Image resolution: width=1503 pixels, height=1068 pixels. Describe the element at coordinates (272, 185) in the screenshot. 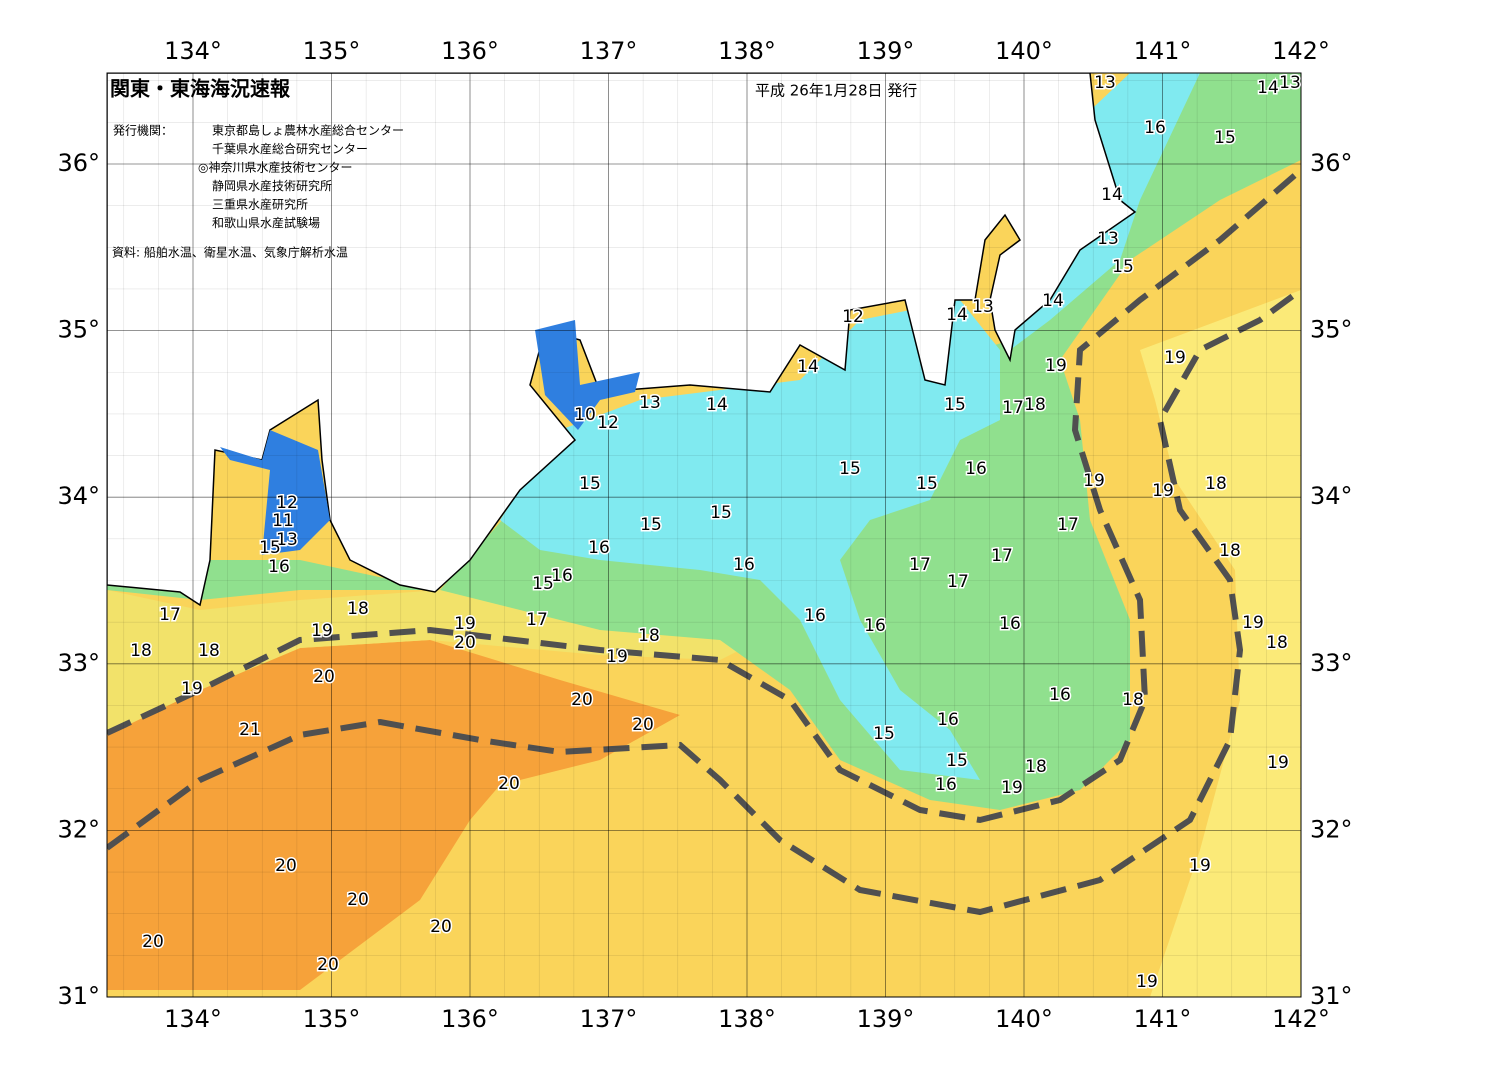

I see `agency: 静岡県水産技術研究所` at that location.